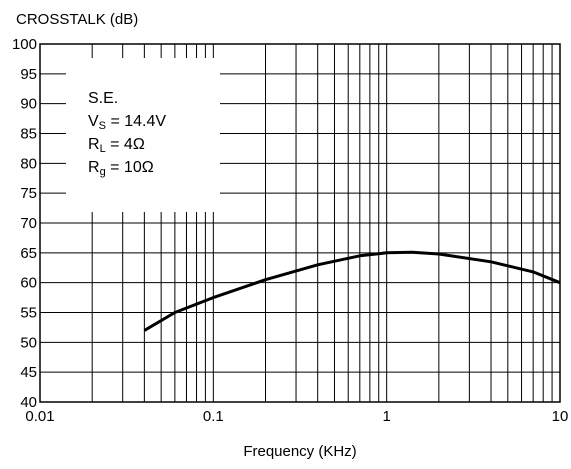  I want to click on y-tick-label: 95, so click(28, 74).